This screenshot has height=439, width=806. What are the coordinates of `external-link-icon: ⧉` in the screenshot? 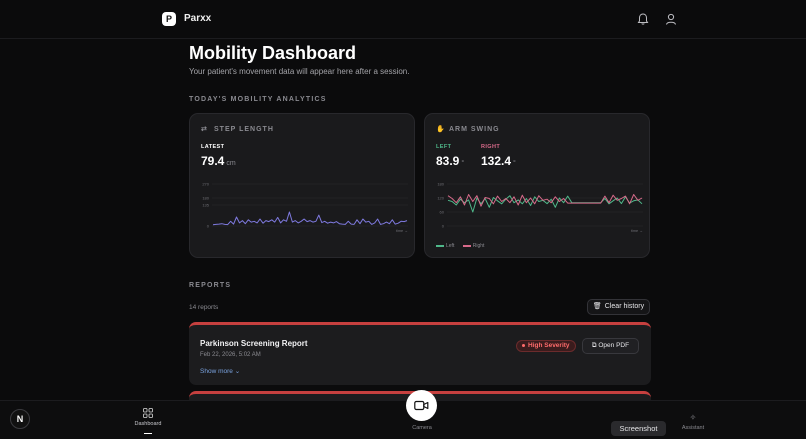 It's located at (594, 345).